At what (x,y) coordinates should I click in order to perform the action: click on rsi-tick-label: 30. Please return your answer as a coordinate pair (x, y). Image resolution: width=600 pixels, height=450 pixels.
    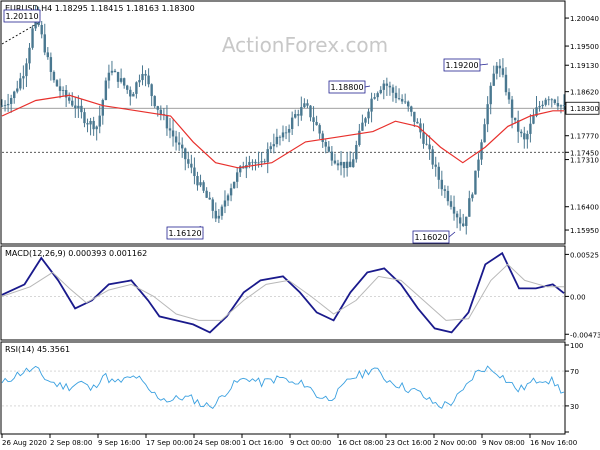
    Looking at the image, I should click on (574, 407).